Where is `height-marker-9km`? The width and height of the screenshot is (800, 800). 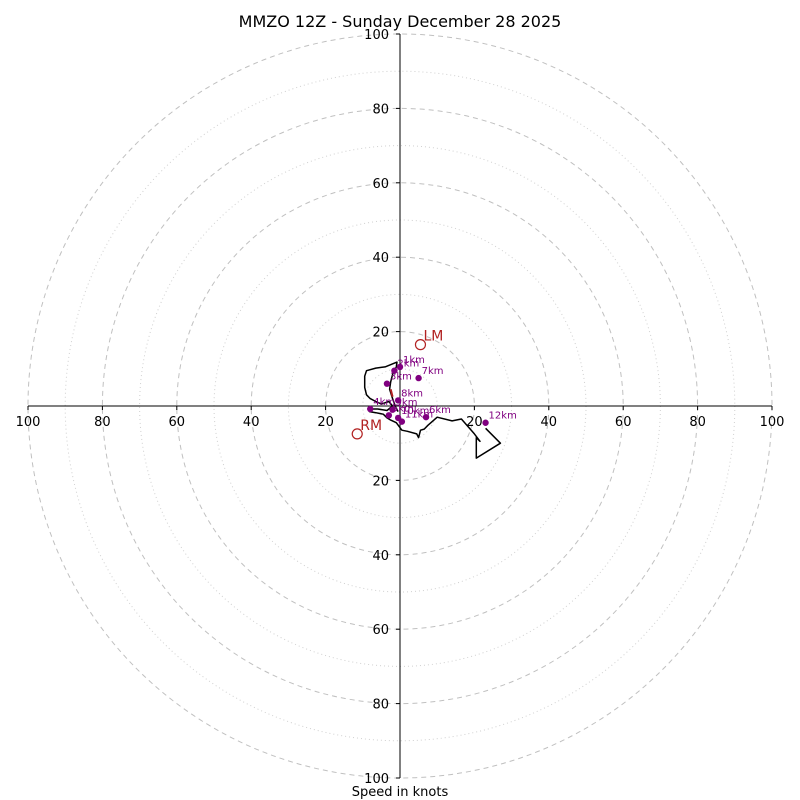
height-marker-9km is located at coordinates (392, 409).